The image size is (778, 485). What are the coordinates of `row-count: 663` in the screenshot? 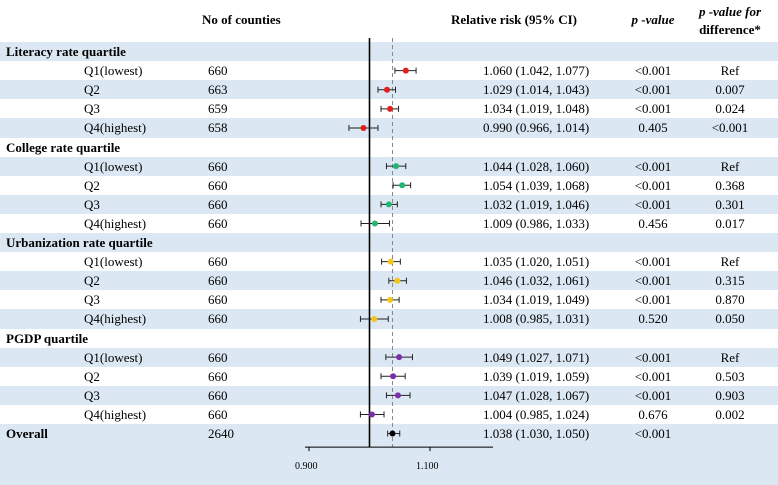 It's located at (218, 90).